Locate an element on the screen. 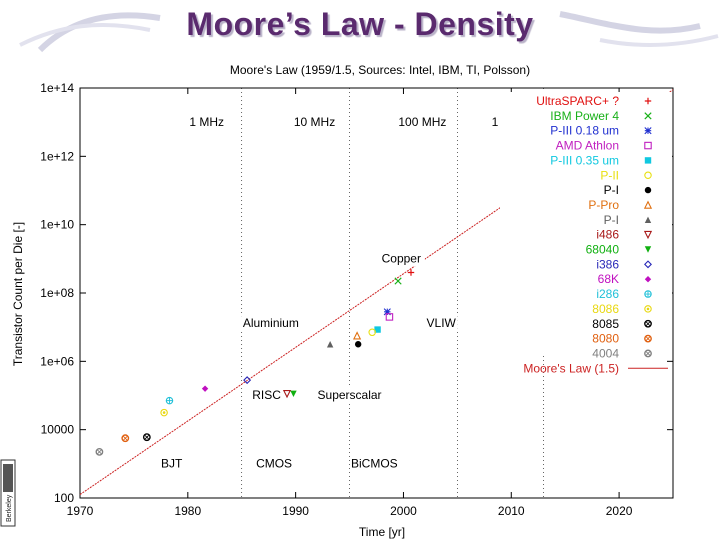 This screenshot has height=540, width=720. legend-label-trend: Moore's Law (1.5) is located at coordinates (571, 368).